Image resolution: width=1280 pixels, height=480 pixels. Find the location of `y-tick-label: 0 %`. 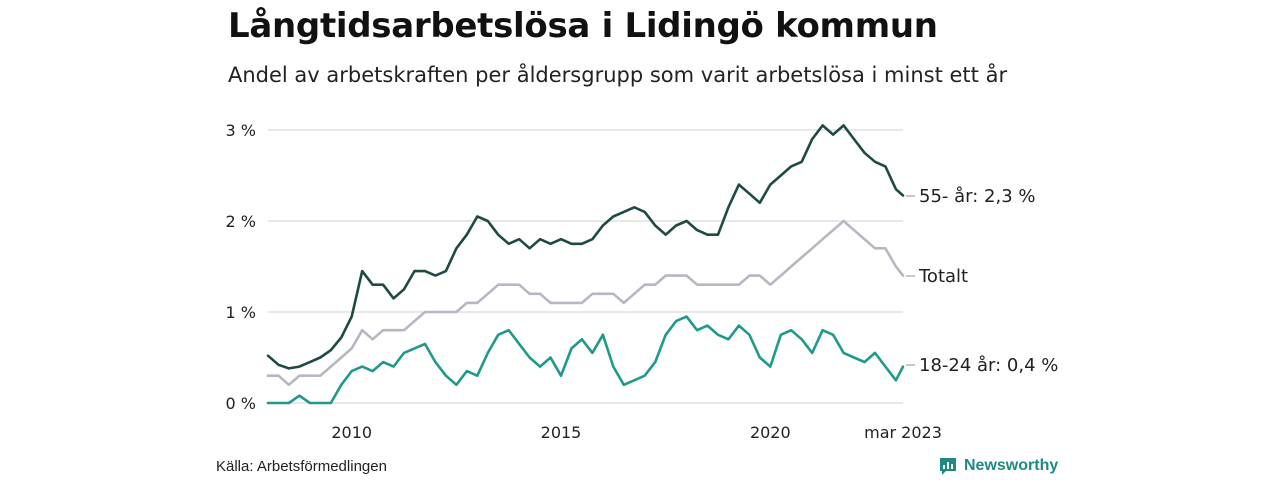

y-tick-label: 0 % is located at coordinates (241, 403).